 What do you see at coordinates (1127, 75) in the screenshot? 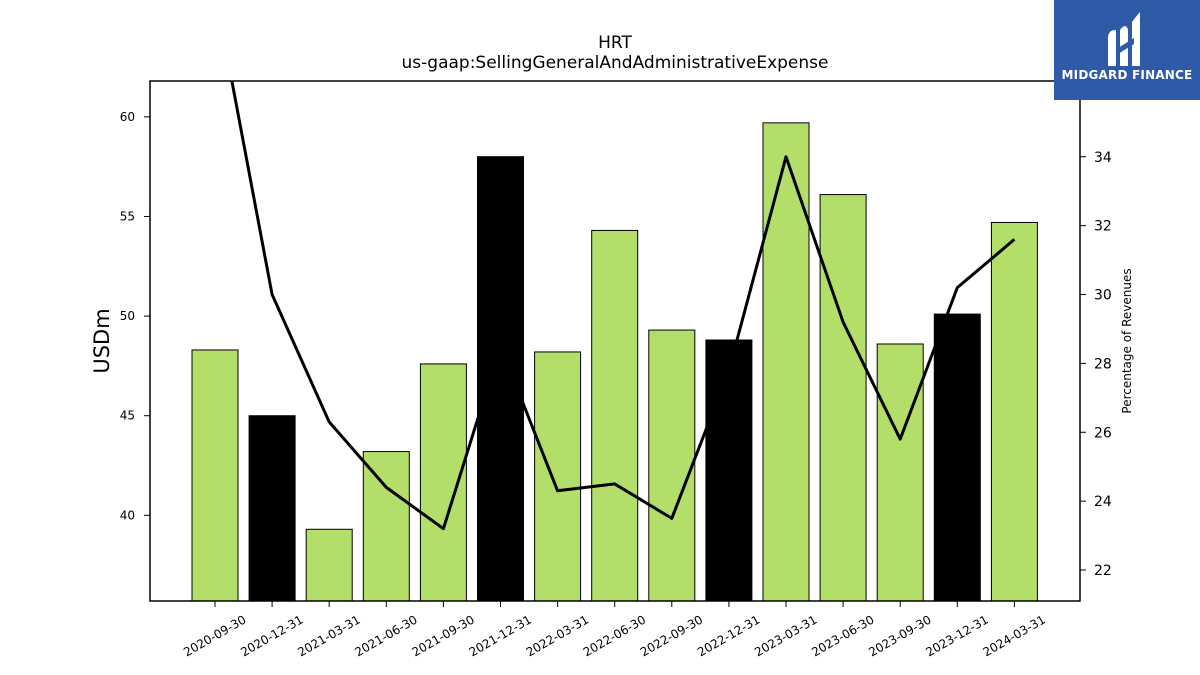
I see `logo-text: MIDGARD FINANCE` at bounding box center [1127, 75].